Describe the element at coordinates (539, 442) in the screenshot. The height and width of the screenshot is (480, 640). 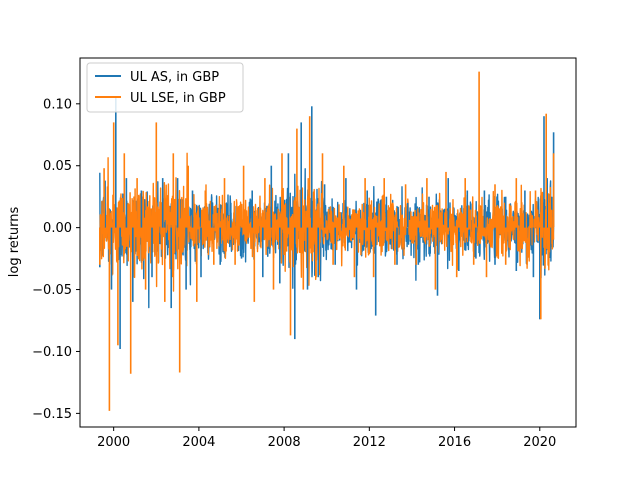
I see `x-tick-label: 2020` at that location.